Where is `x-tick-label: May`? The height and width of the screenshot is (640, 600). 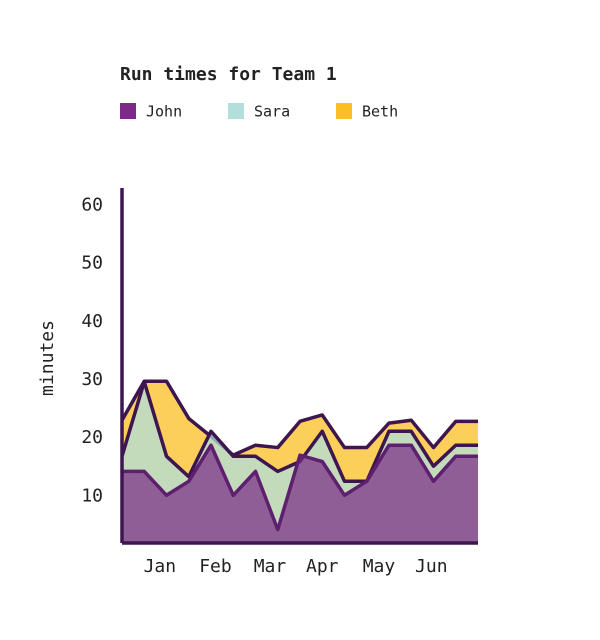 x-tick-label: May is located at coordinates (379, 566).